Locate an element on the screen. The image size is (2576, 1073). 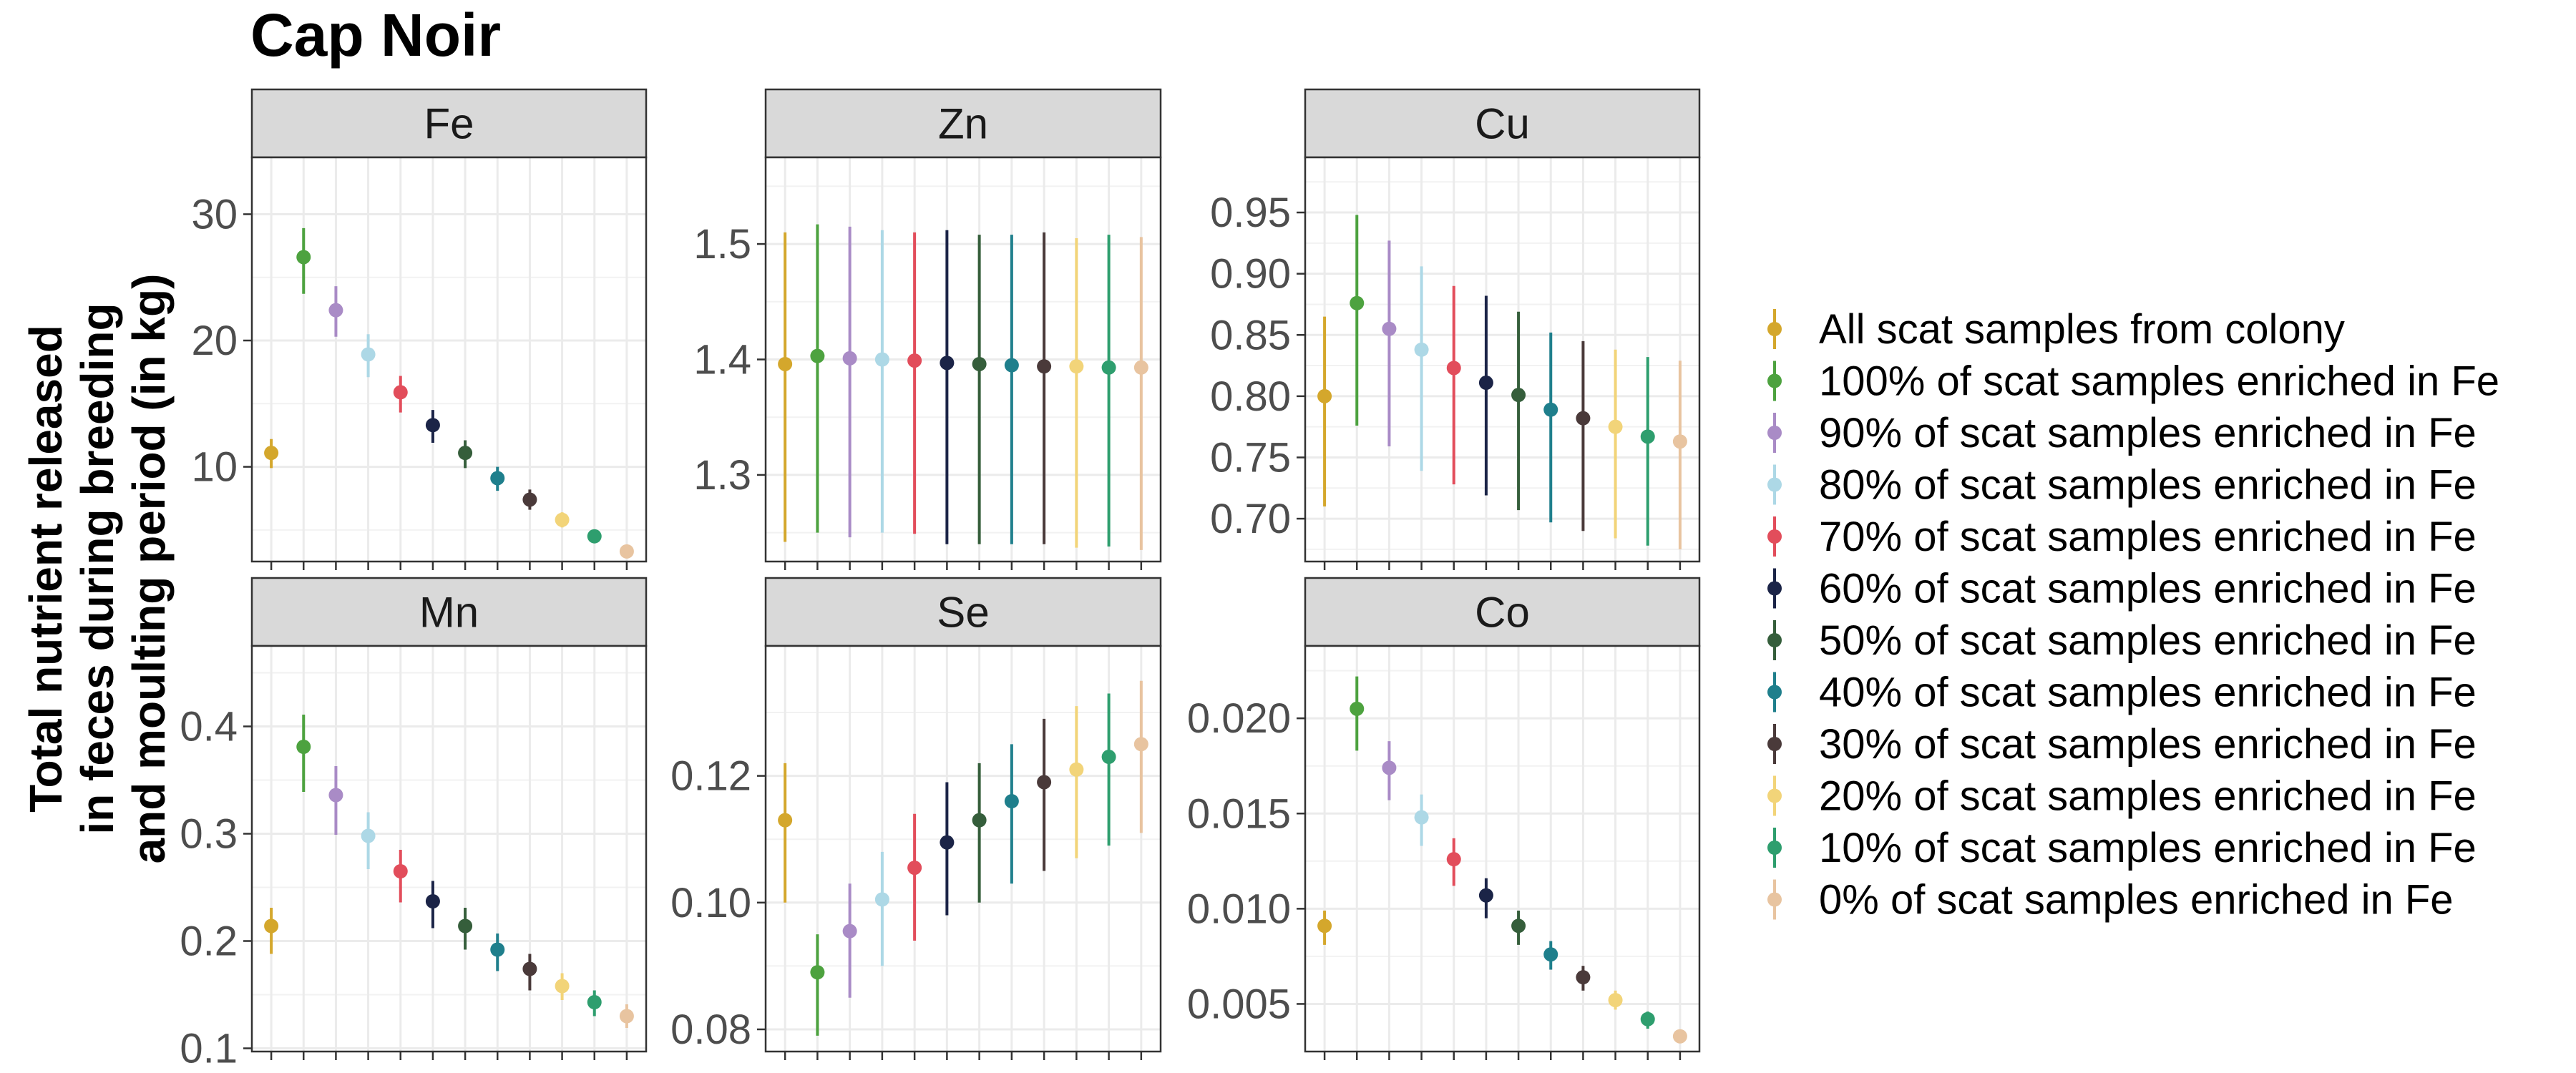
y-tick-label: 20 is located at coordinates (214, 341).